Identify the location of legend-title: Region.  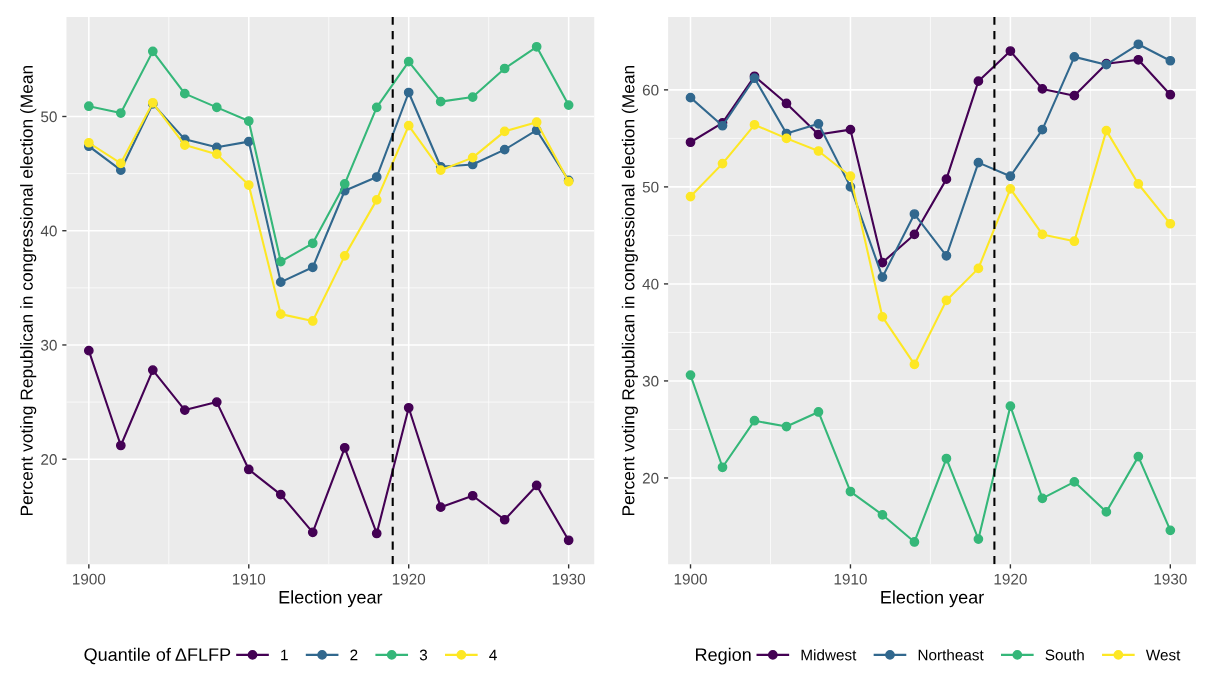
(723, 656).